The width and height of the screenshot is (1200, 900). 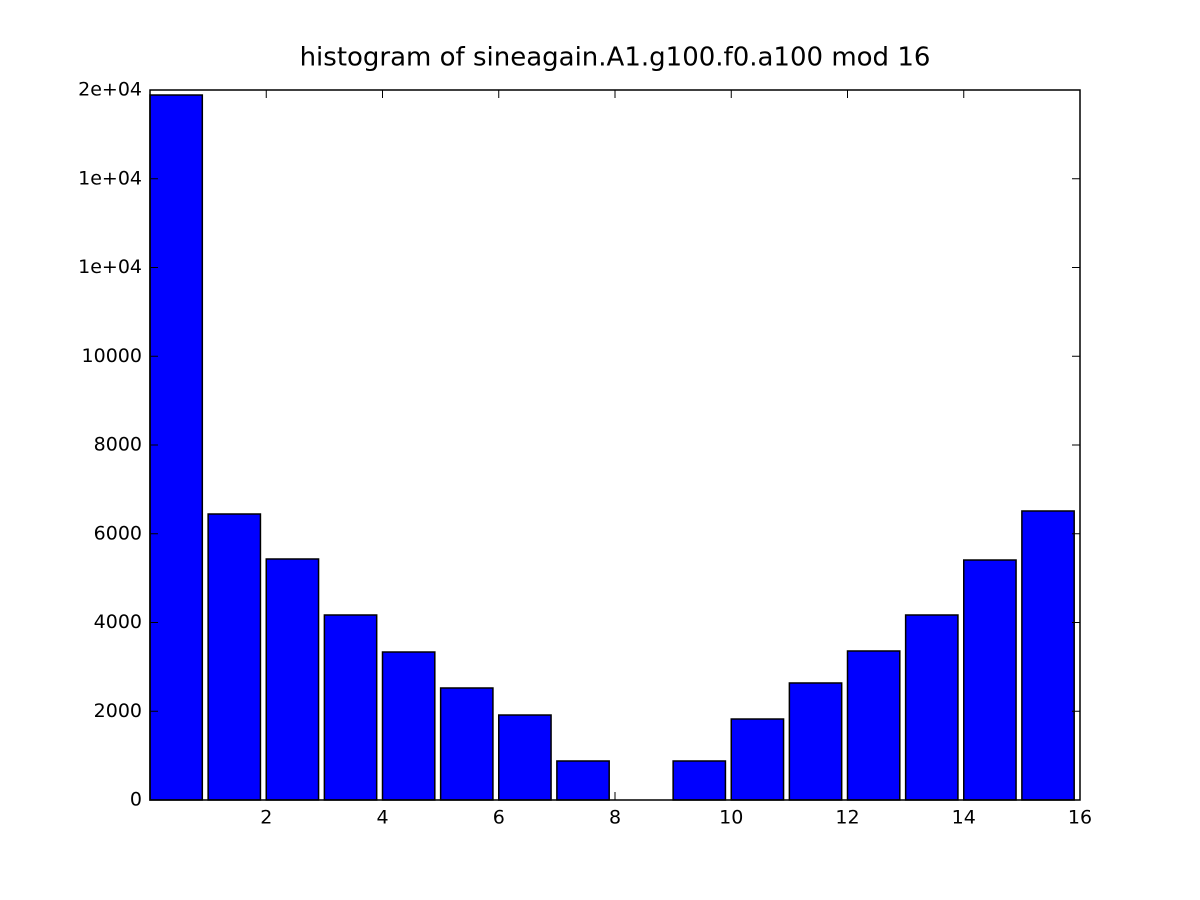 What do you see at coordinates (1080, 818) in the screenshot?
I see `x-tick-label: 16` at bounding box center [1080, 818].